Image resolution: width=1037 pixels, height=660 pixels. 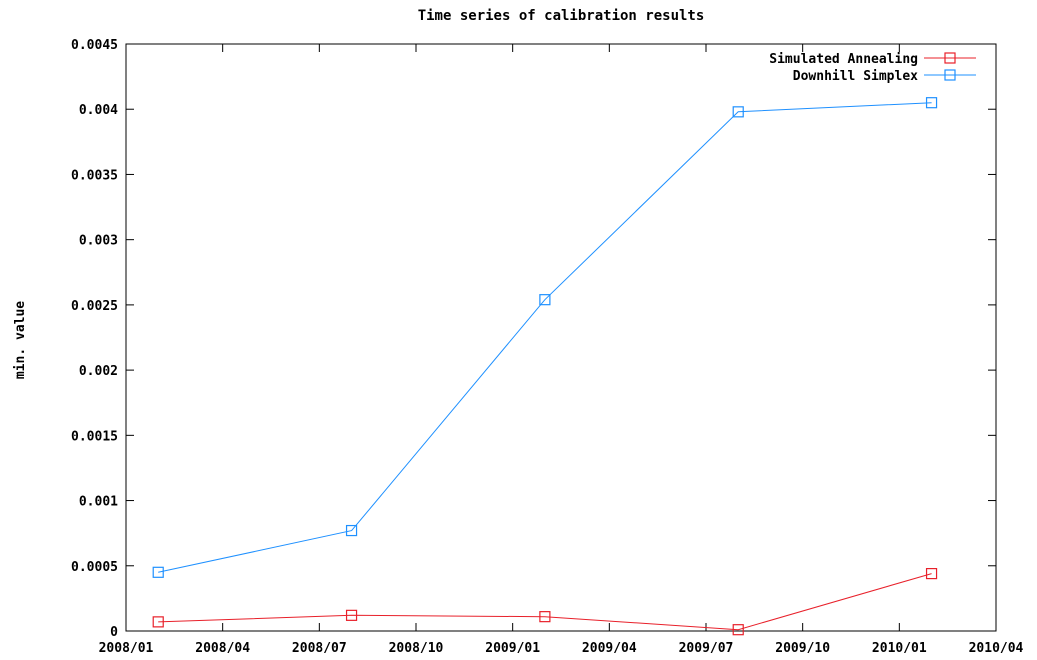 What do you see at coordinates (94, 45) in the screenshot?
I see `y-tick-label: 0.0045` at bounding box center [94, 45].